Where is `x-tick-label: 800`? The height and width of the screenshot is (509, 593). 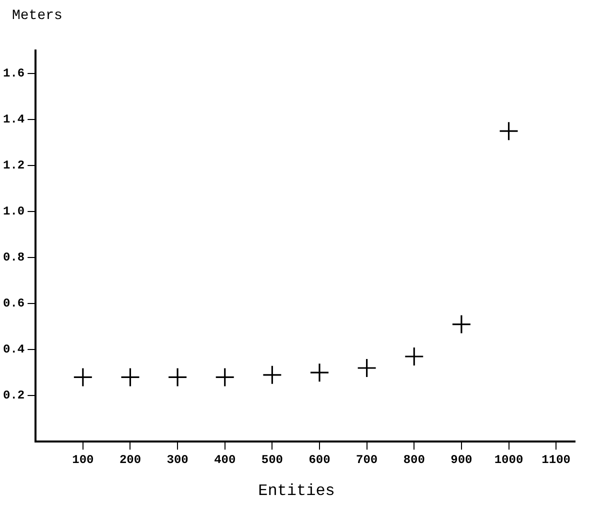 x-tick-label: 800 is located at coordinates (414, 459).